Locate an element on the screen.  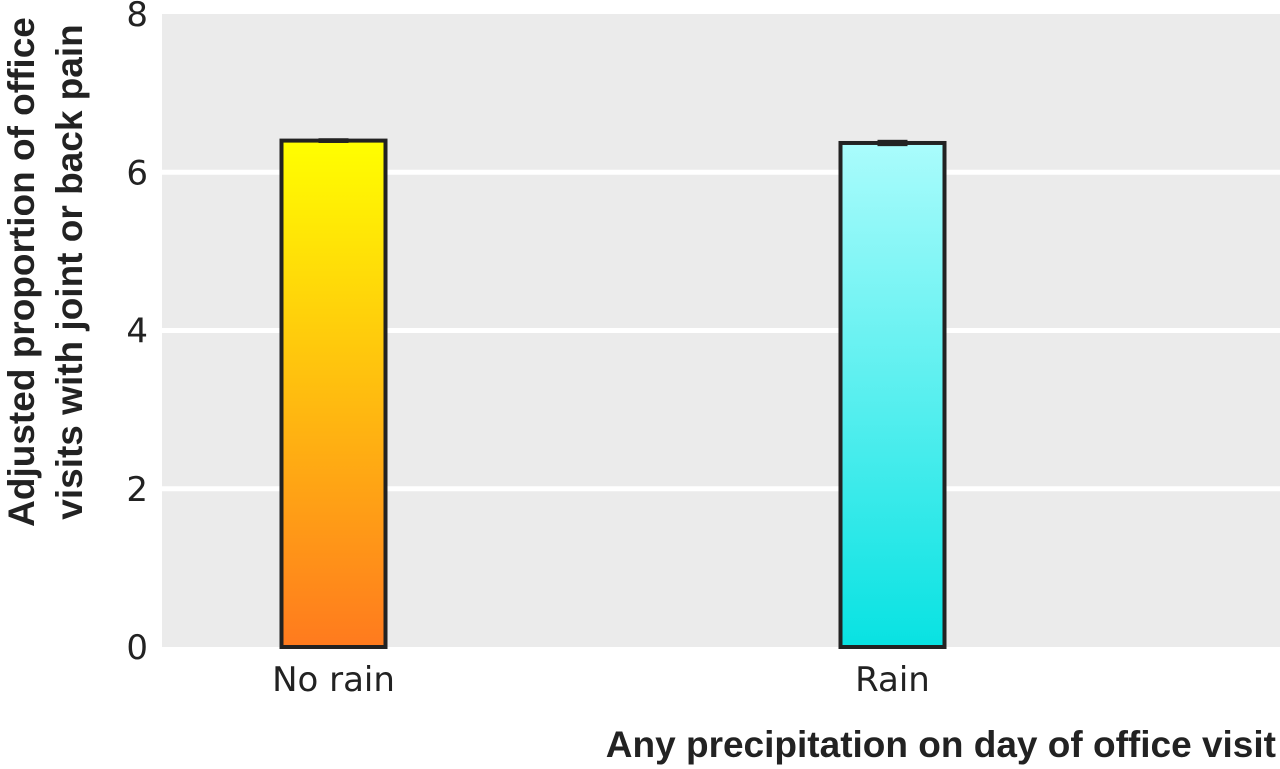
y-tick-label: 4 is located at coordinates (137, 332).